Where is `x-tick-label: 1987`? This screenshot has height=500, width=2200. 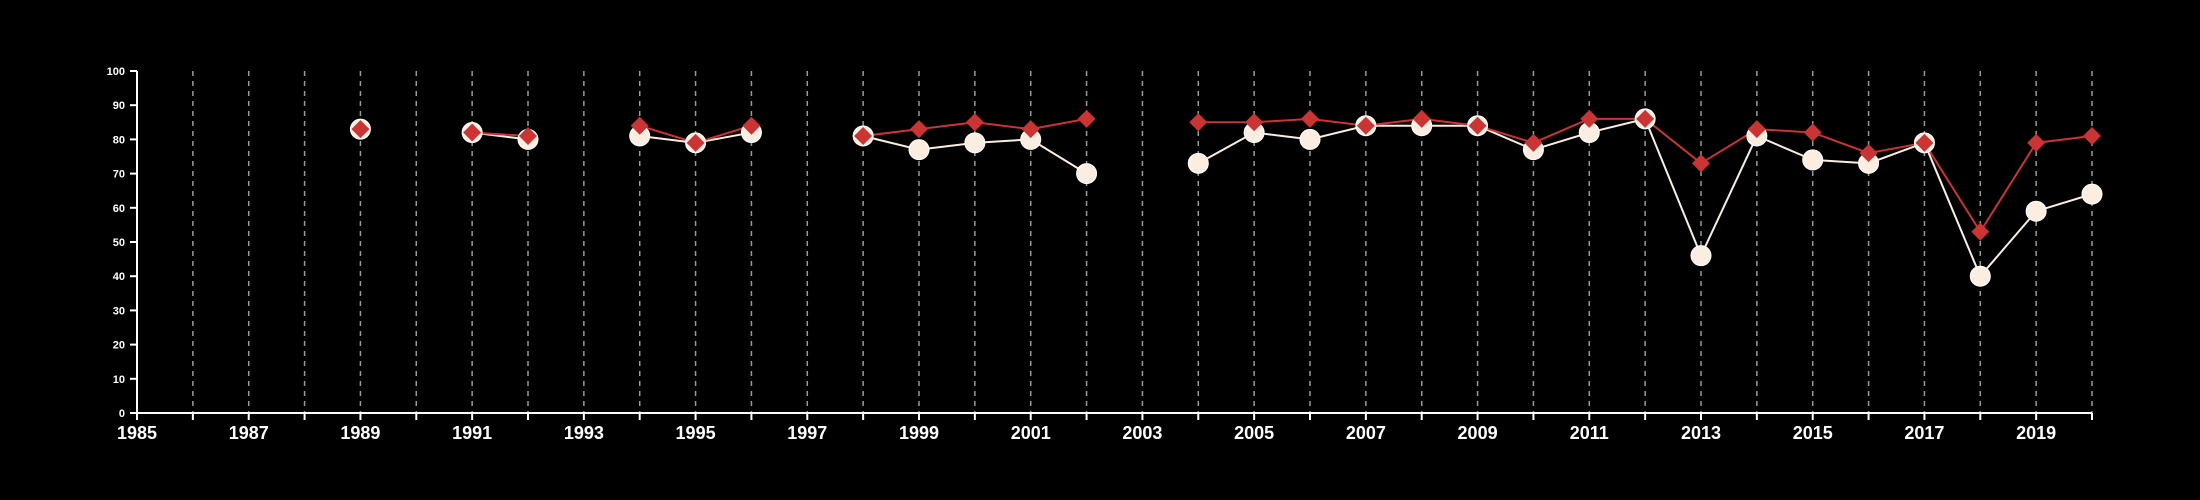
x-tick-label: 1987 is located at coordinates (249, 433).